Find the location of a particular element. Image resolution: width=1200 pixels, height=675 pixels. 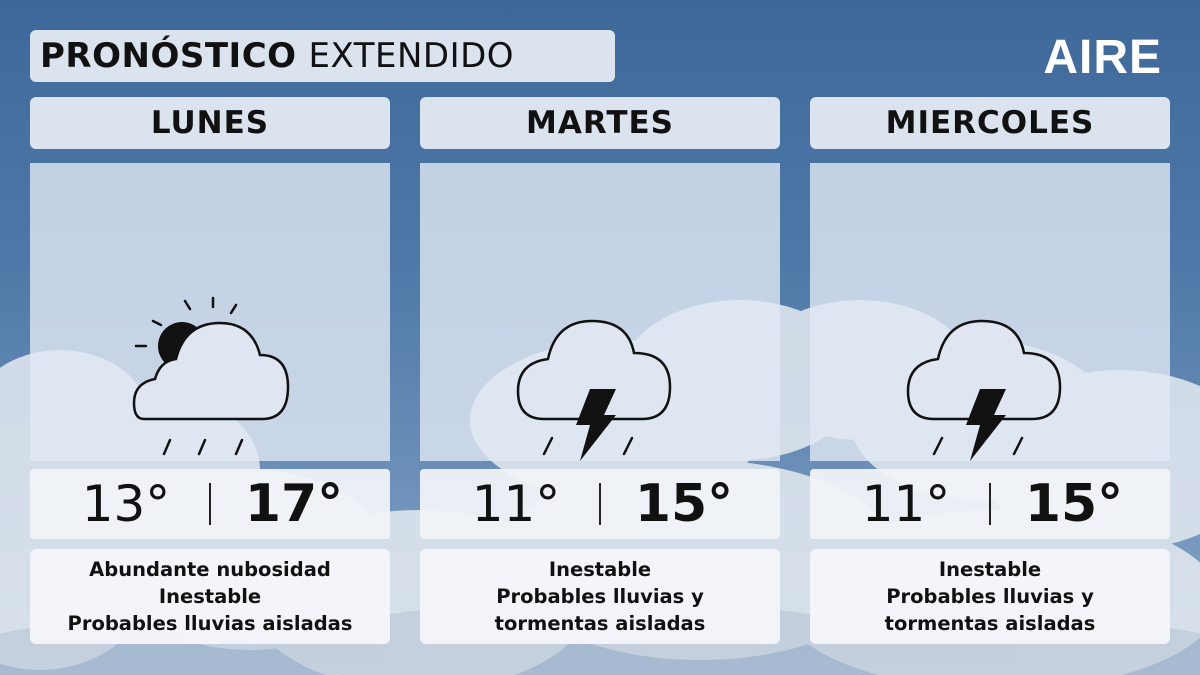

desc-line: Probables lluvias aisladas is located at coordinates (210, 623).